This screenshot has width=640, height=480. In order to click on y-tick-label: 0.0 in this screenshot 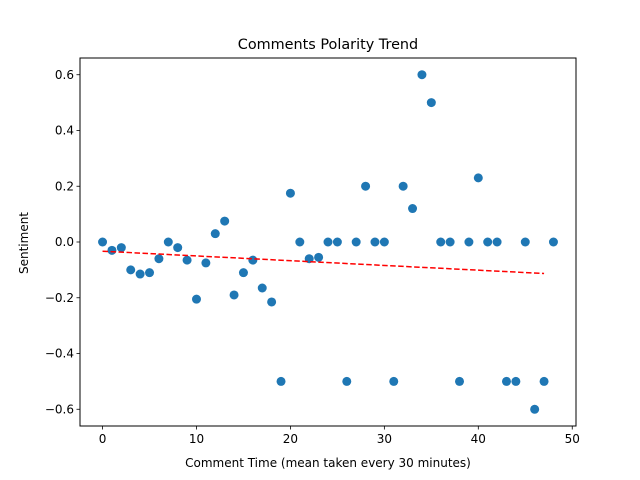, I will do `click(64, 242)`.